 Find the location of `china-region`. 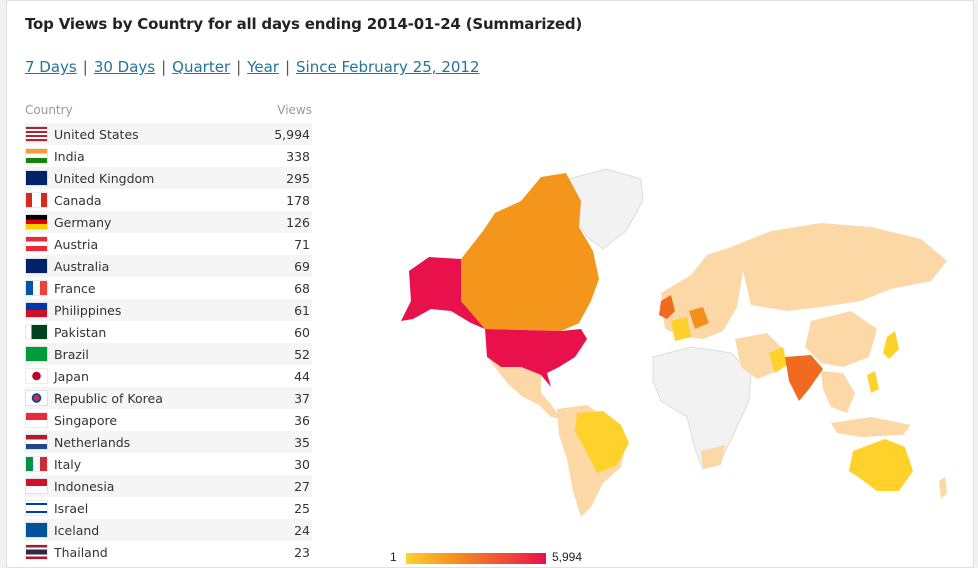

china-region is located at coordinates (841, 339).